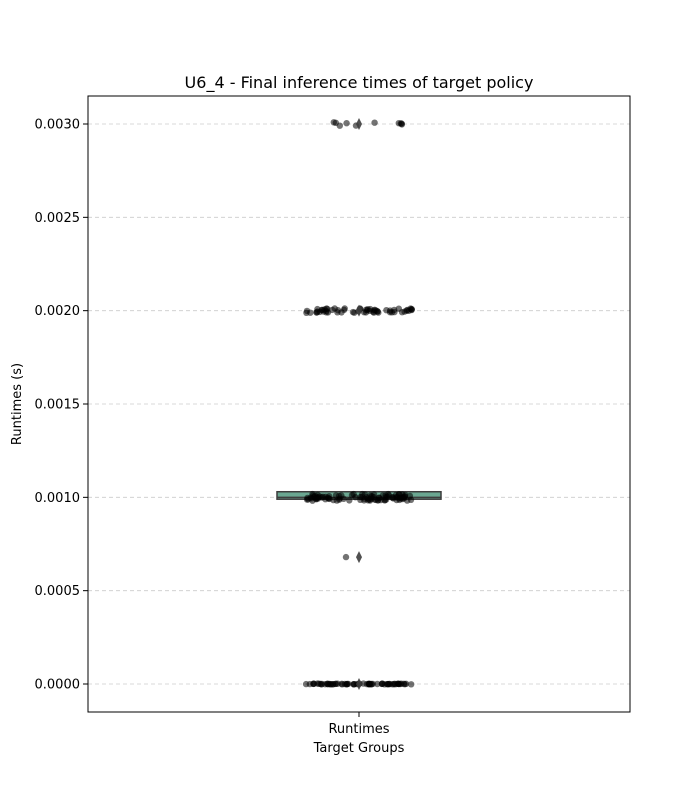 The image size is (700, 800). I want to click on y-tick-label: 0.0005, so click(58, 591).